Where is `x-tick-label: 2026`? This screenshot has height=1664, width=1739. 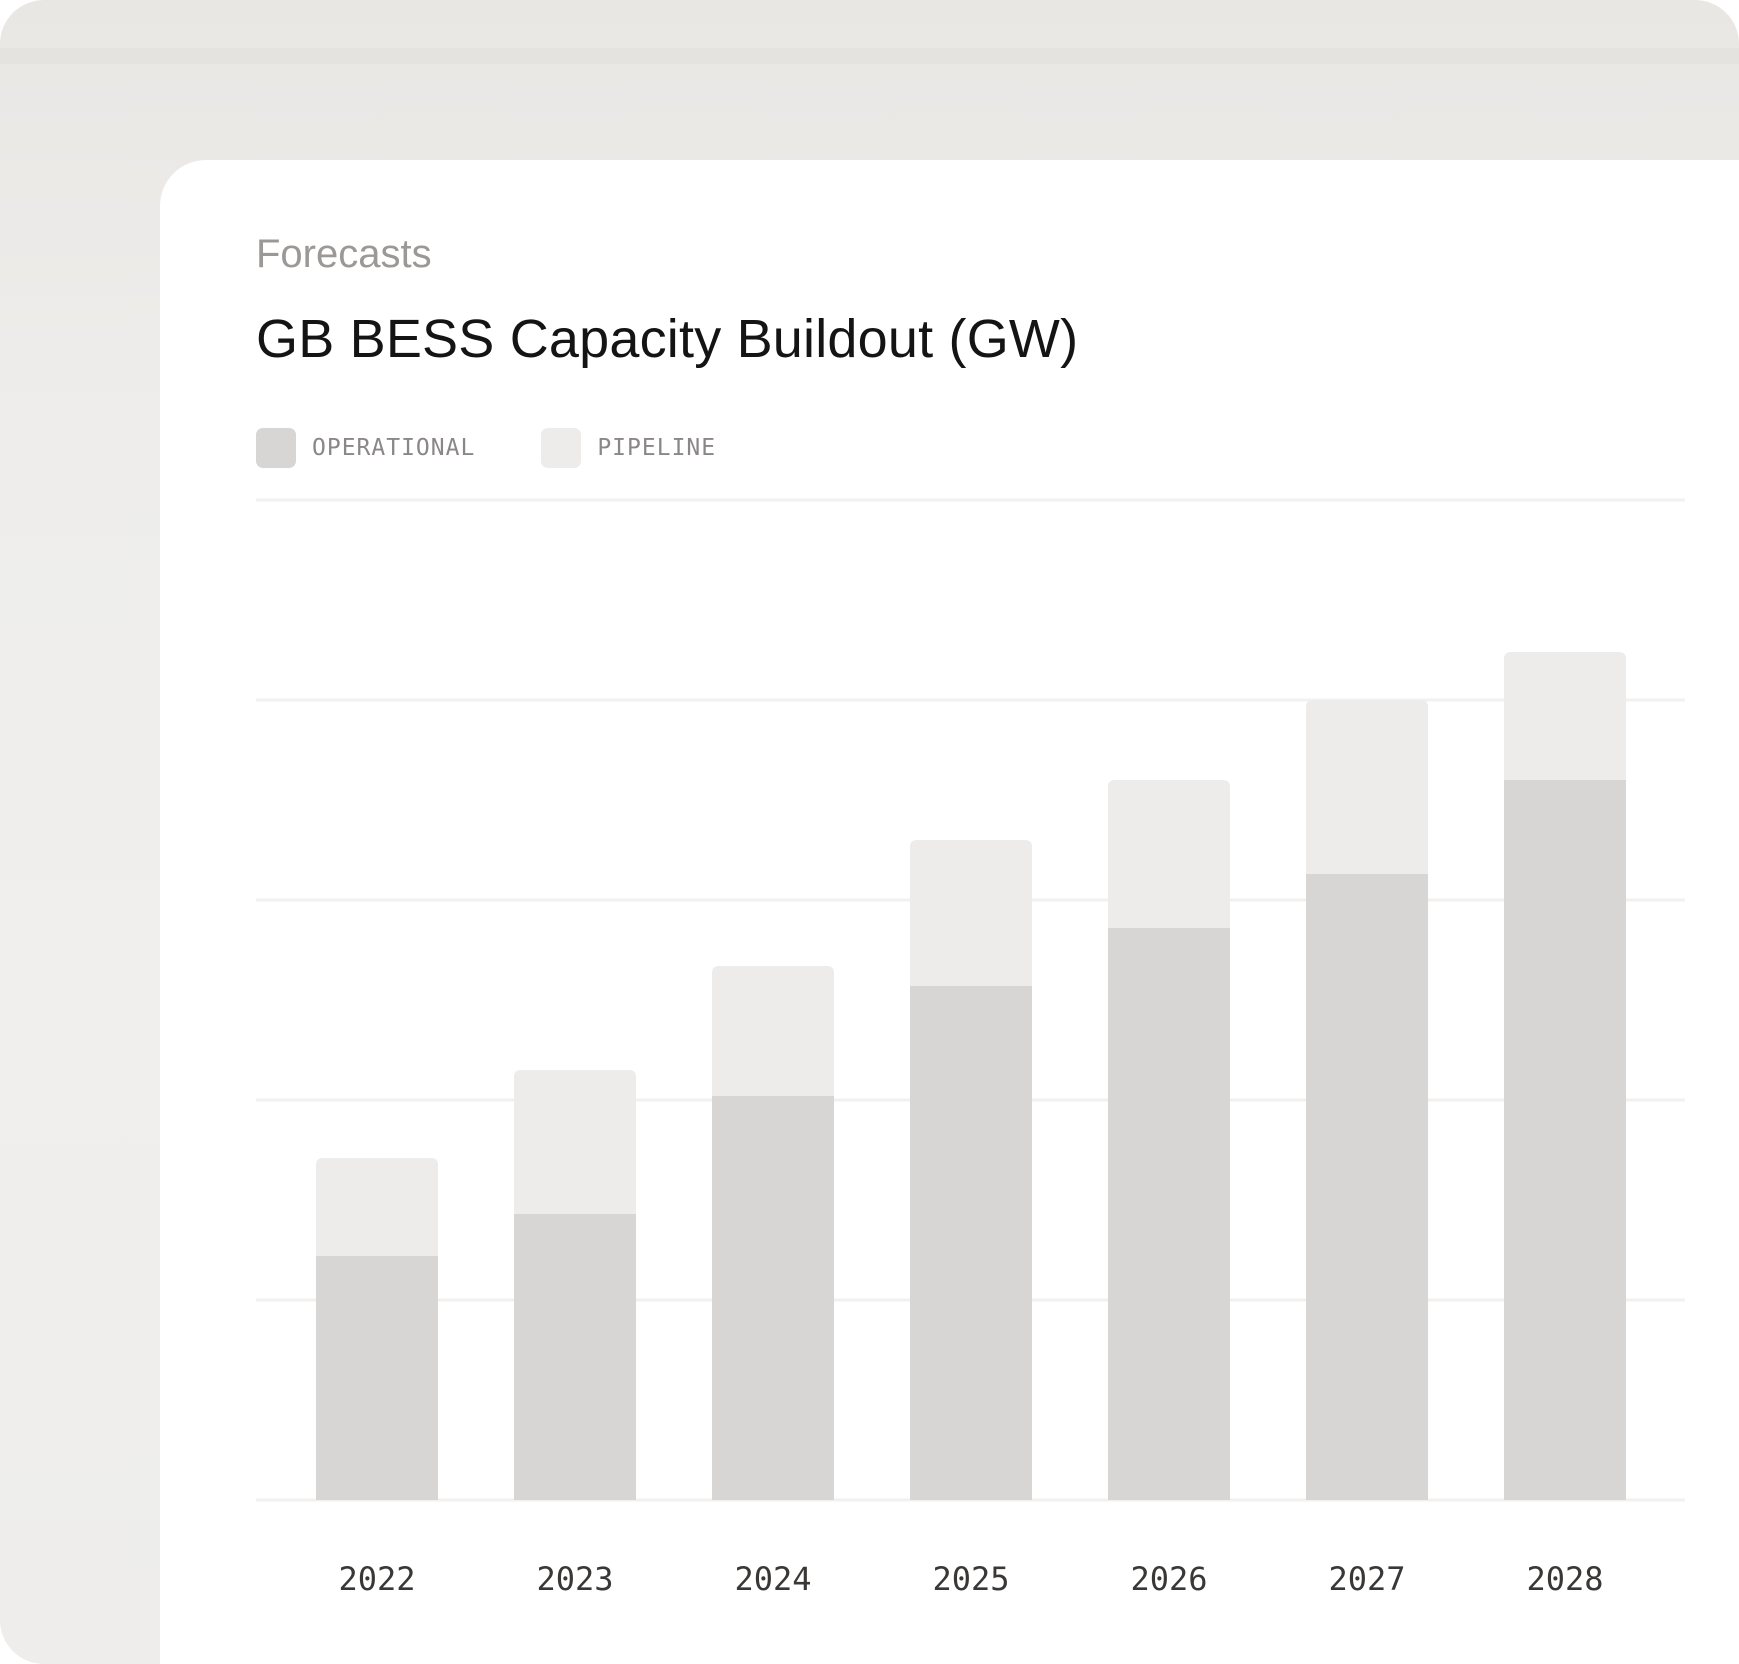
x-tick-label: 2026 is located at coordinates (1168, 1579).